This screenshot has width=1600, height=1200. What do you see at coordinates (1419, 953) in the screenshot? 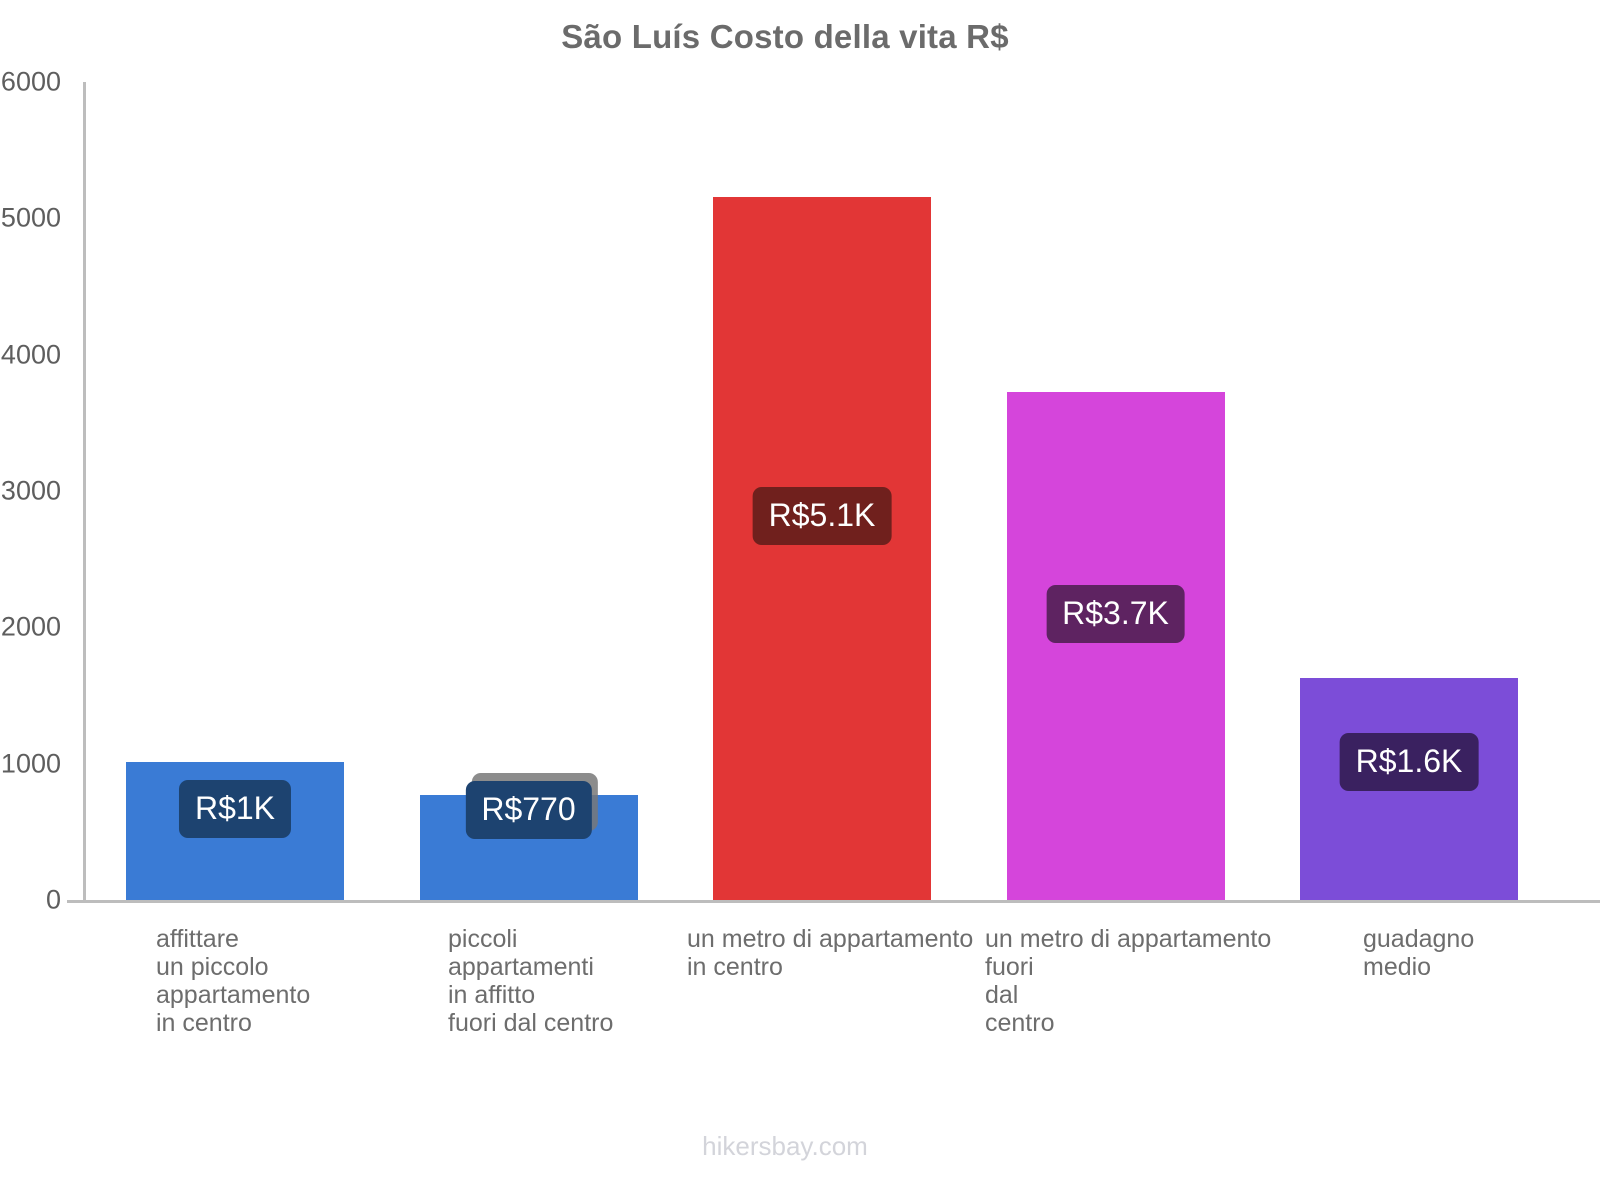
I see `x-axis-category-label: guadagno medio` at bounding box center [1419, 953].